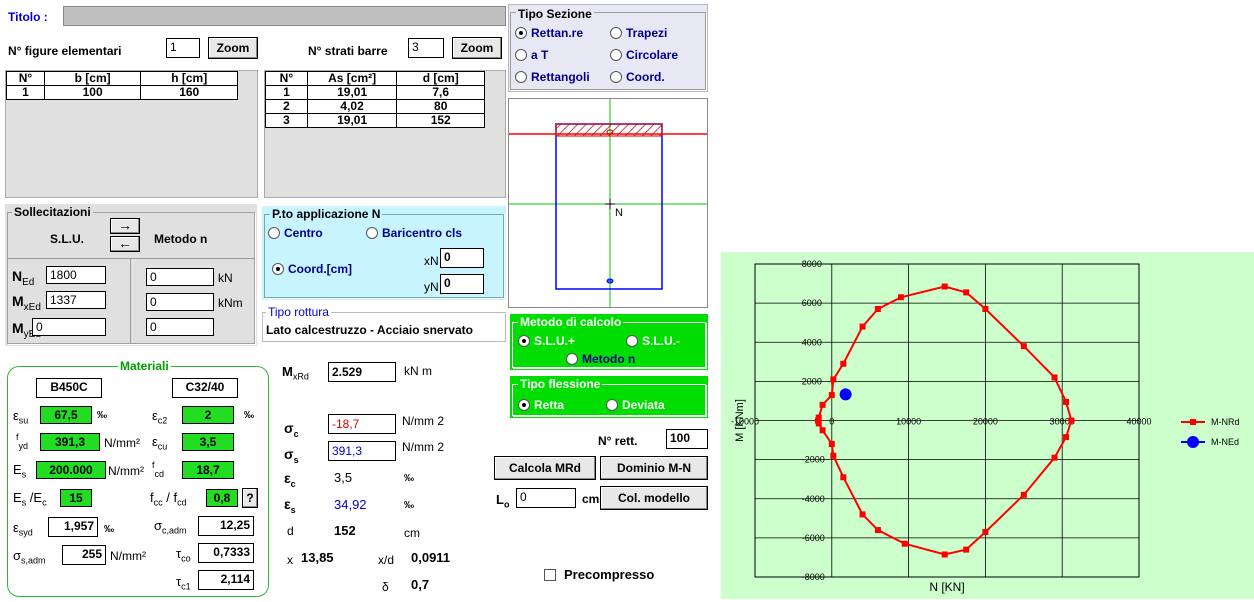  Describe the element at coordinates (69, 388) in the screenshot. I see `steel-class: B450C` at that location.